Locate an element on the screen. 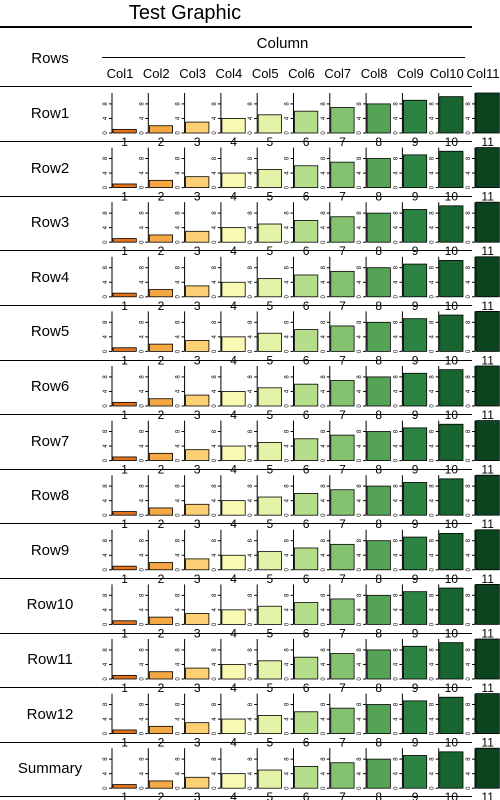  x-tick-label: 4 is located at coordinates (233, 251).